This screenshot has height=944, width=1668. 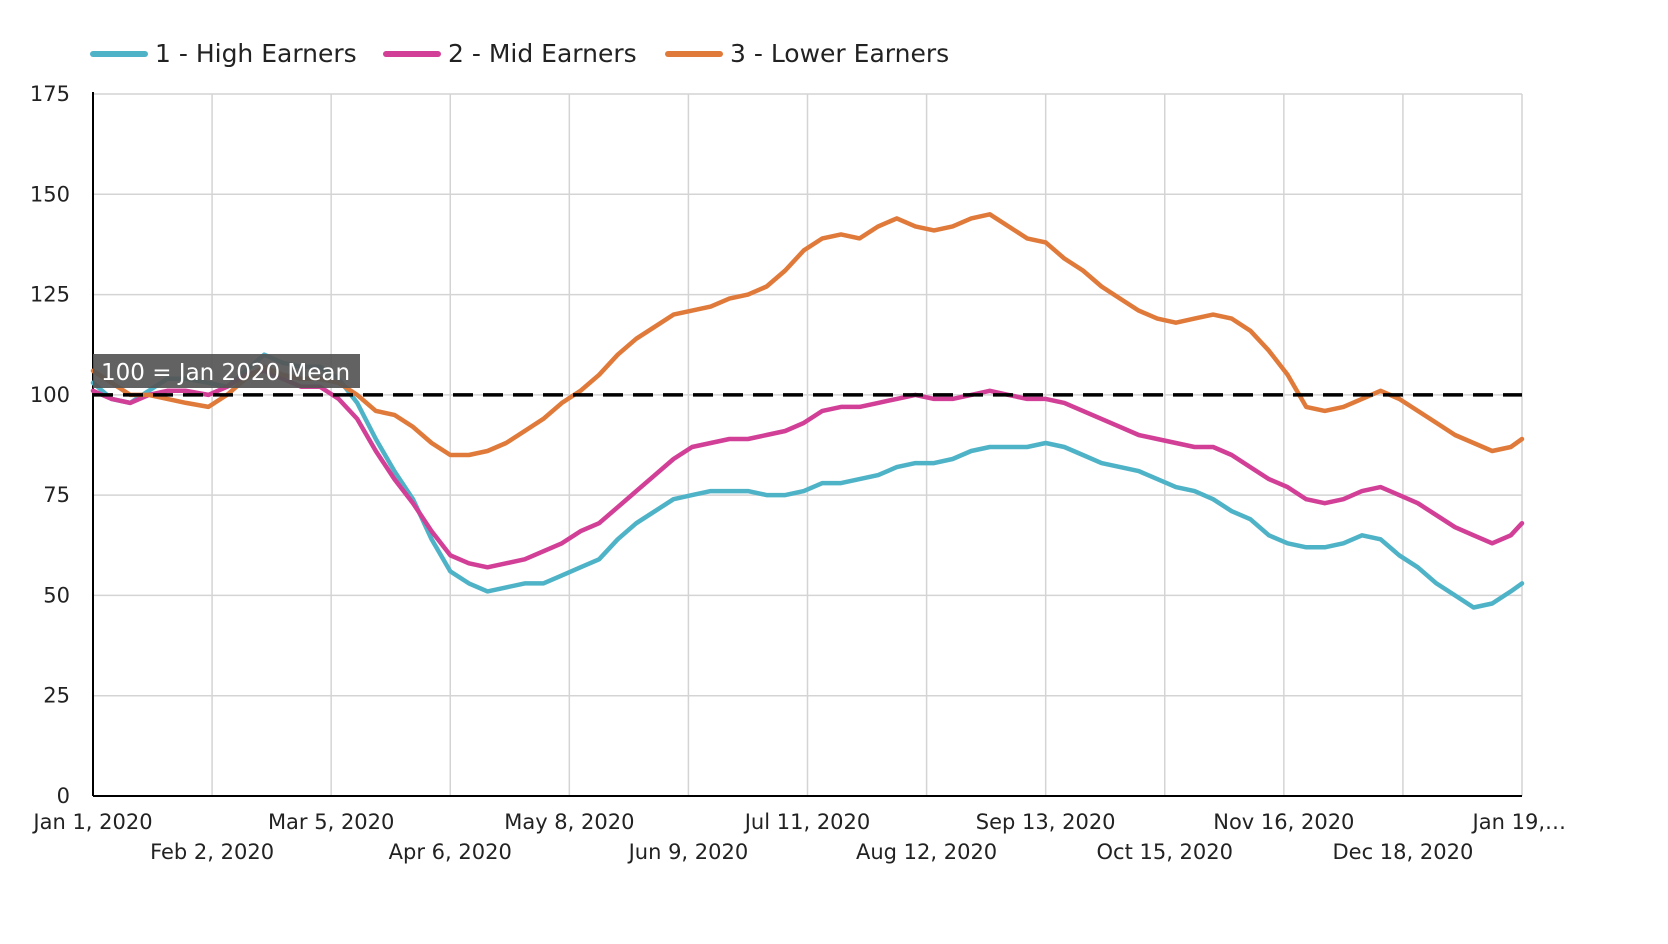 I want to click on y-tick-label: 50, so click(x=56, y=595).